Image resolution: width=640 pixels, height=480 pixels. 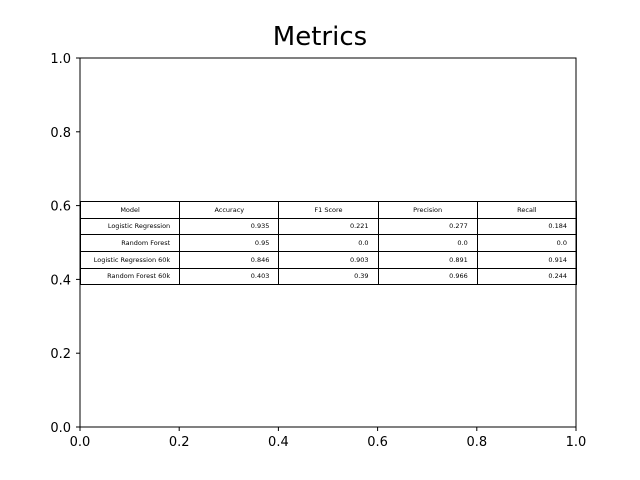 I want to click on table-cell: 0.966, so click(x=427, y=276).